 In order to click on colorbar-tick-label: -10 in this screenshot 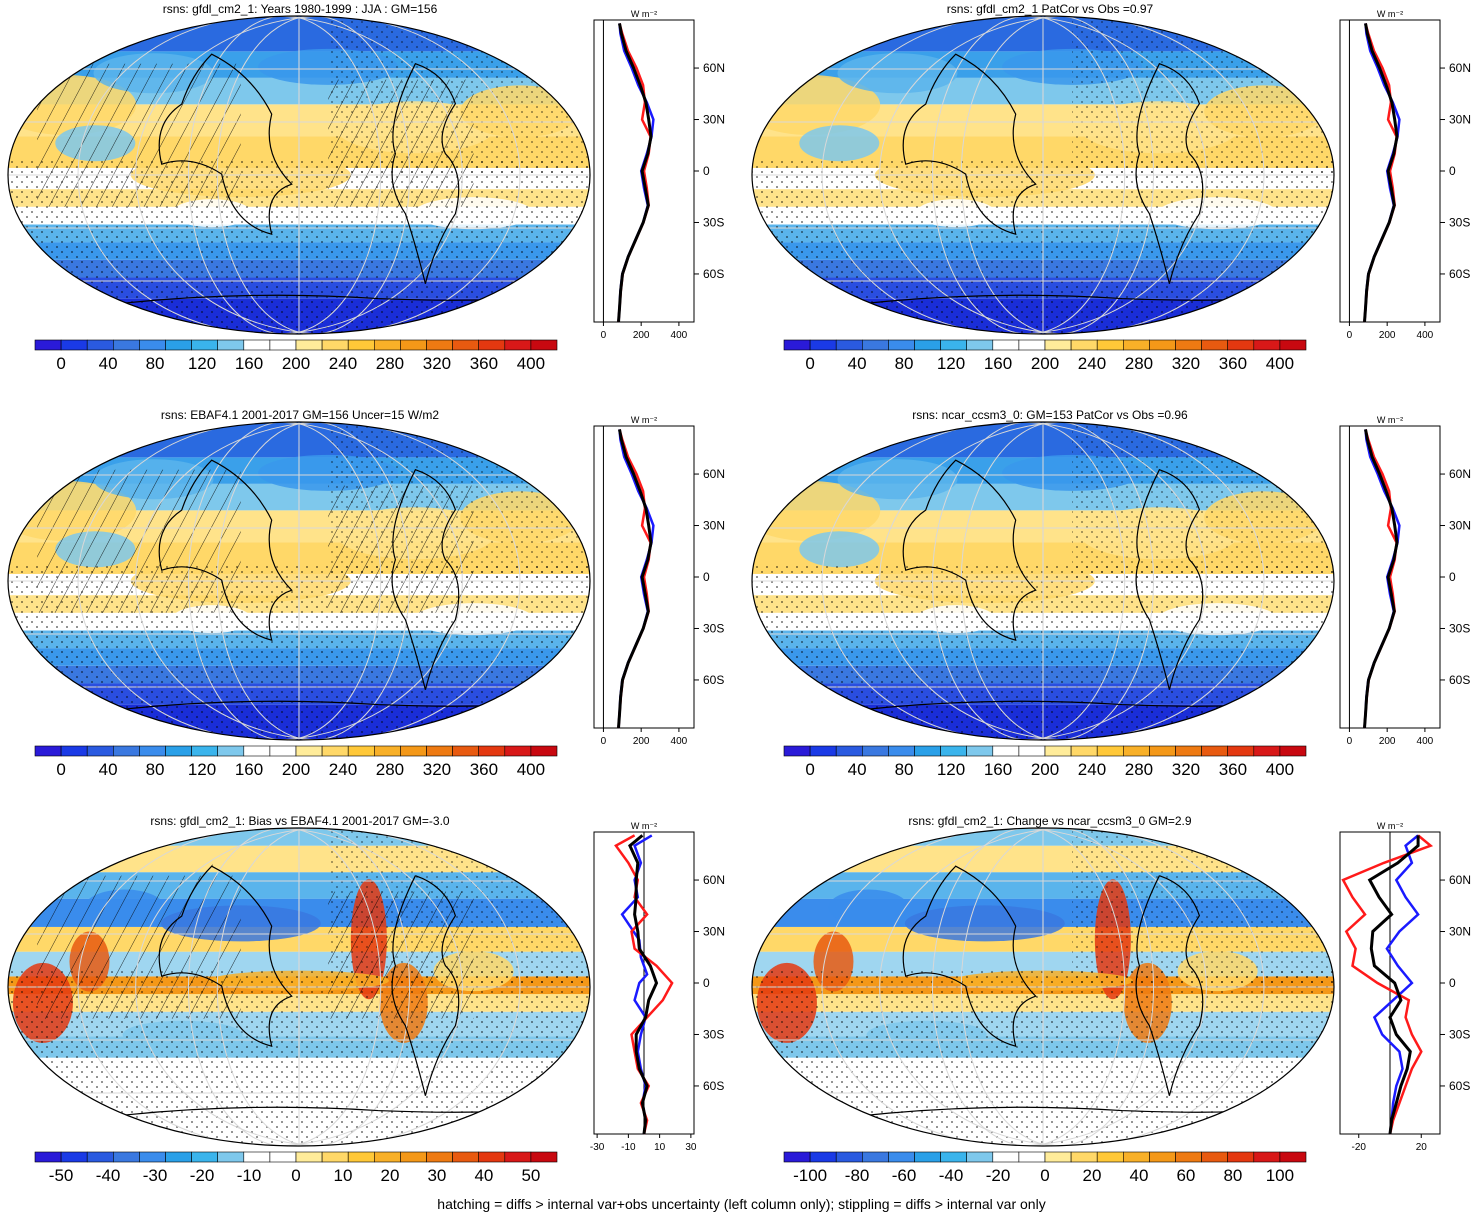, I will do `click(249, 1175)`.